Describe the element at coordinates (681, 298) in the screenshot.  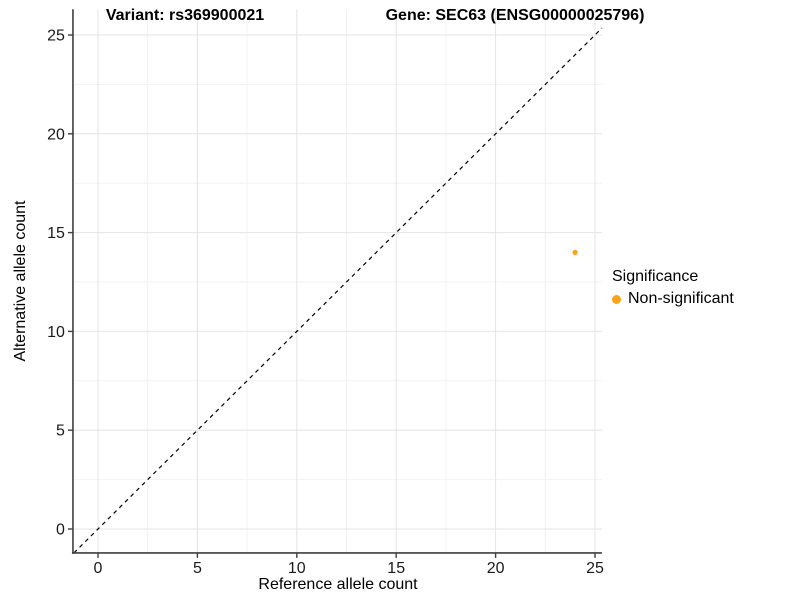
I see `legend-item-label: Non-significant` at that location.